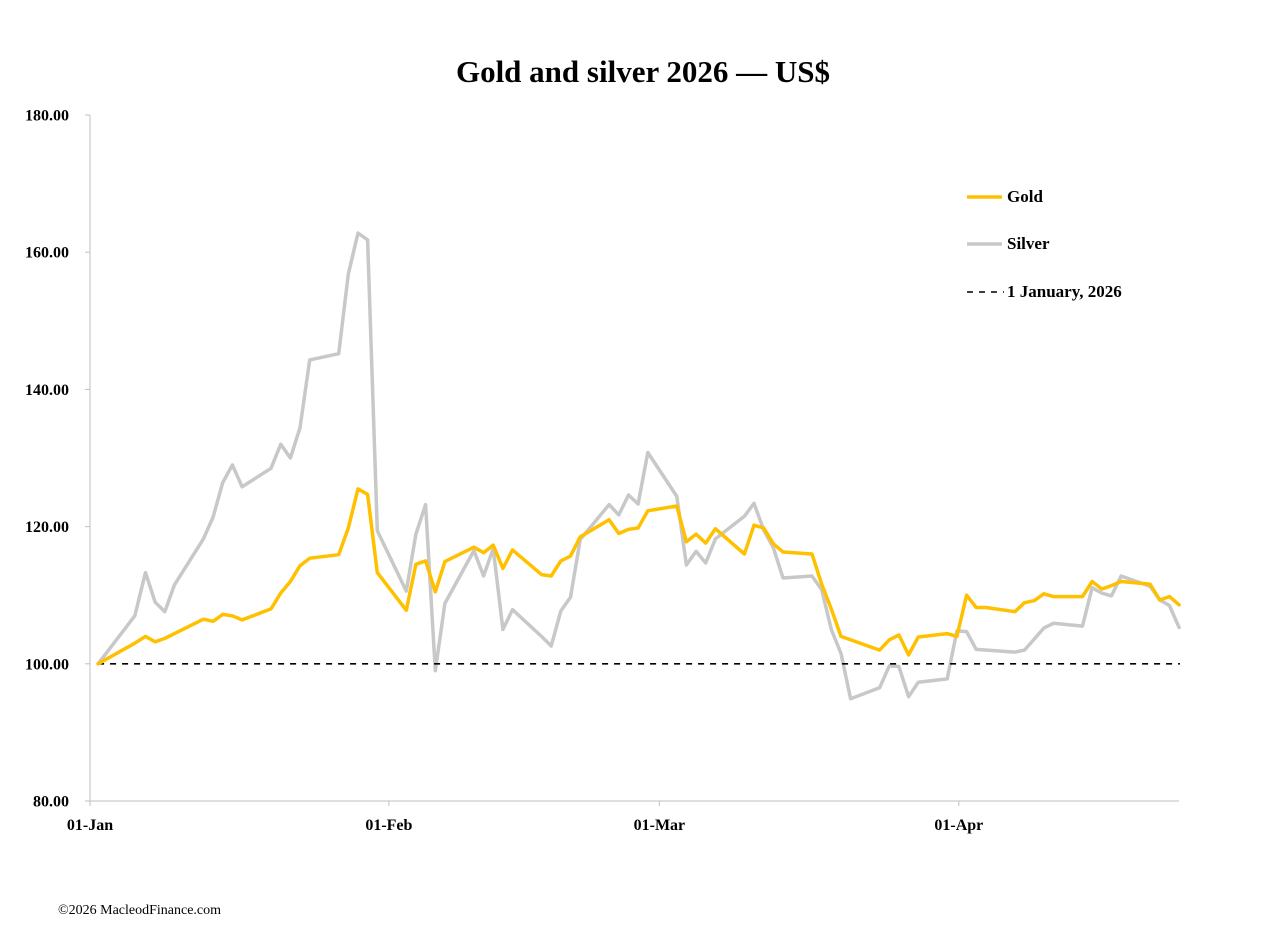 The width and height of the screenshot is (1264, 930). Describe the element at coordinates (47, 253) in the screenshot. I see `y-tick-label: 160.00` at that location.